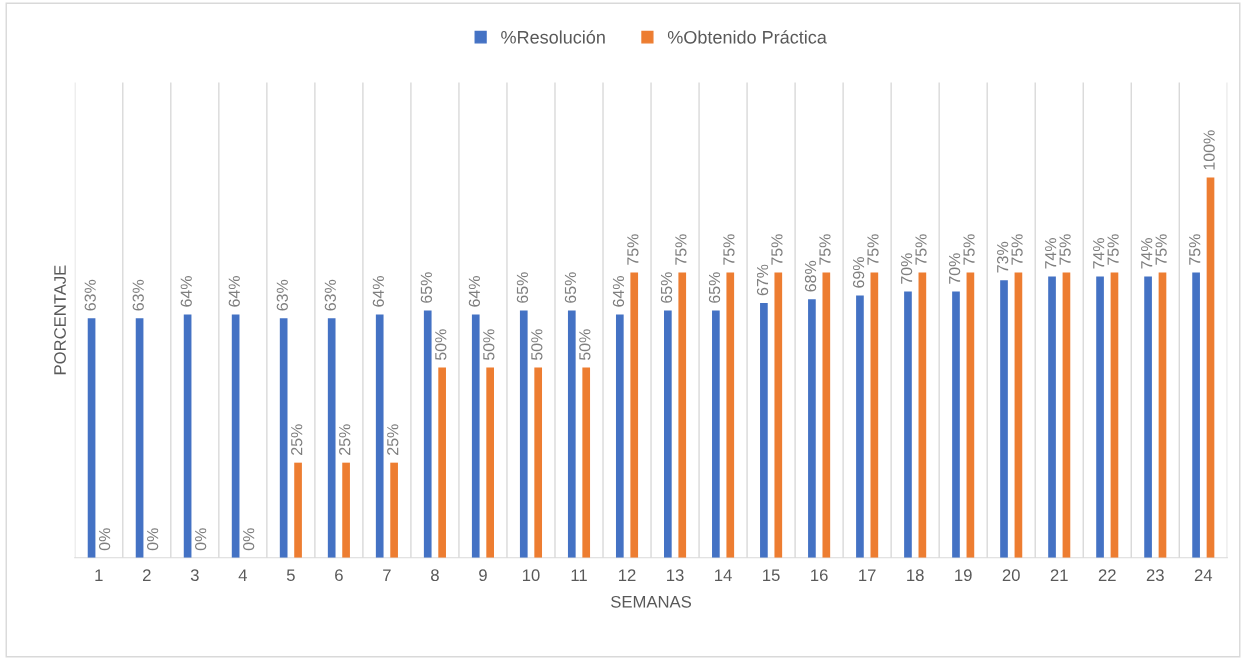  Describe the element at coordinates (1209, 150) in the screenshot. I see `data-label: 100%` at that location.